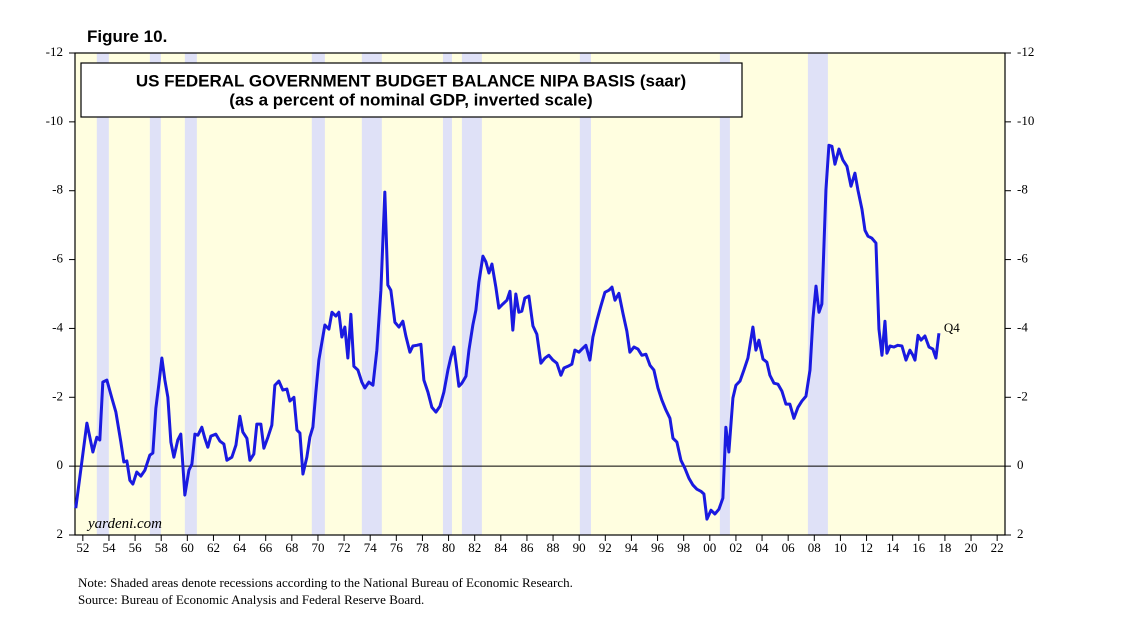  I want to click on x-tick-label: 76, so click(397, 547).